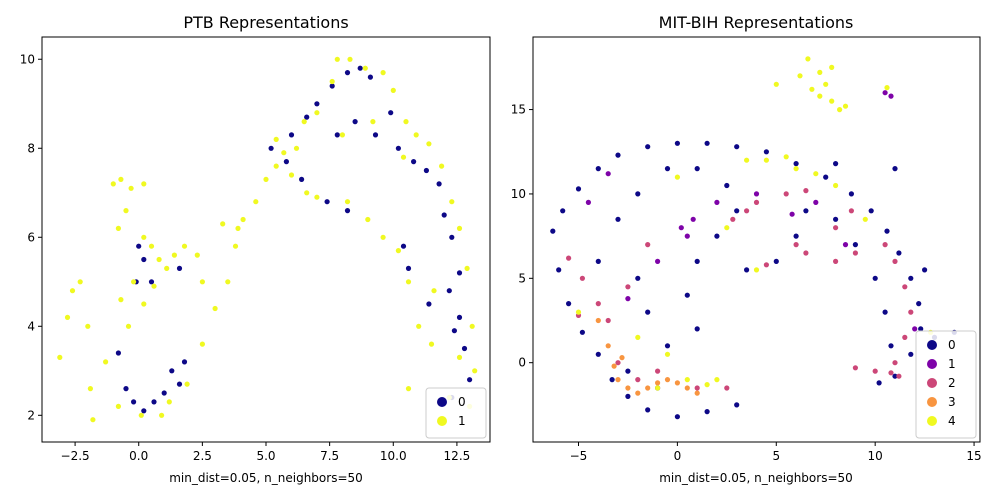  What do you see at coordinates (973, 456) in the screenshot?
I see `mitbih-x-tick-label: 15` at bounding box center [973, 456].